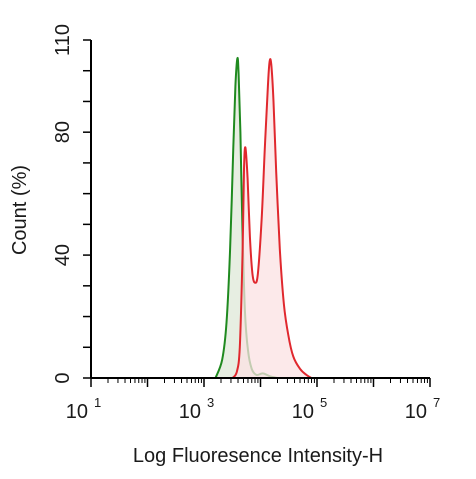 The width and height of the screenshot is (476, 479). I want to click on x-axis-ticks: 10 1 10 3 10 5 10 7, so click(253, 400).